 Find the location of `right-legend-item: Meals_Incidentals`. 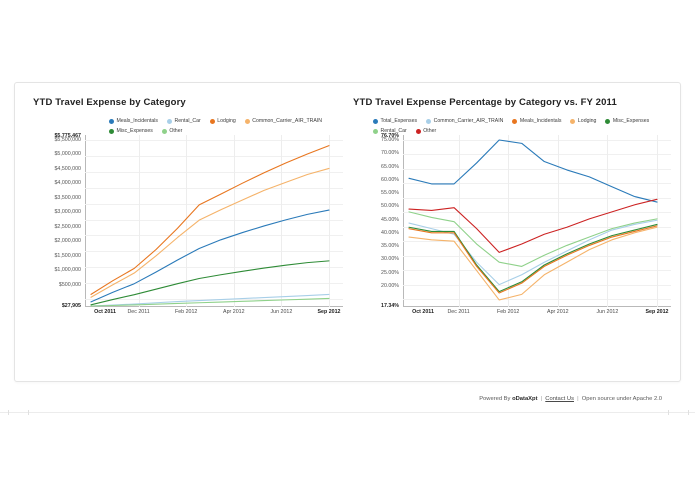

right-legend-item: Meals_Incidentals is located at coordinates (536, 121).